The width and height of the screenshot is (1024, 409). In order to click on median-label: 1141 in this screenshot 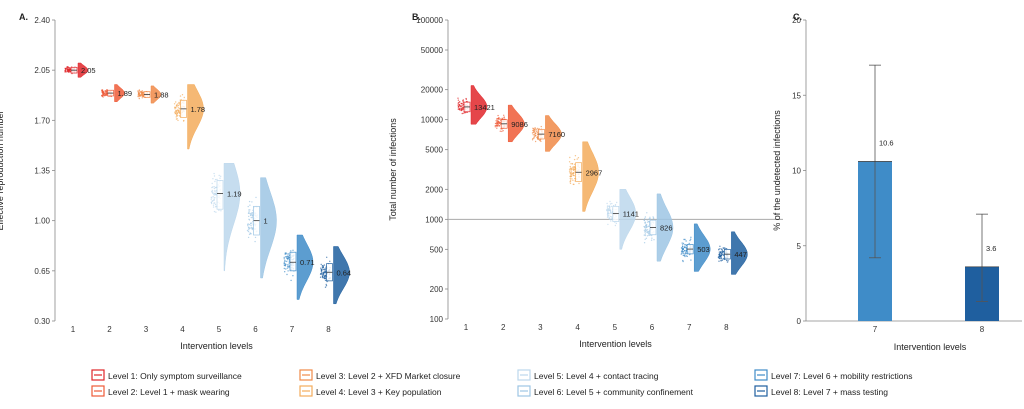, I will do `click(631, 214)`.